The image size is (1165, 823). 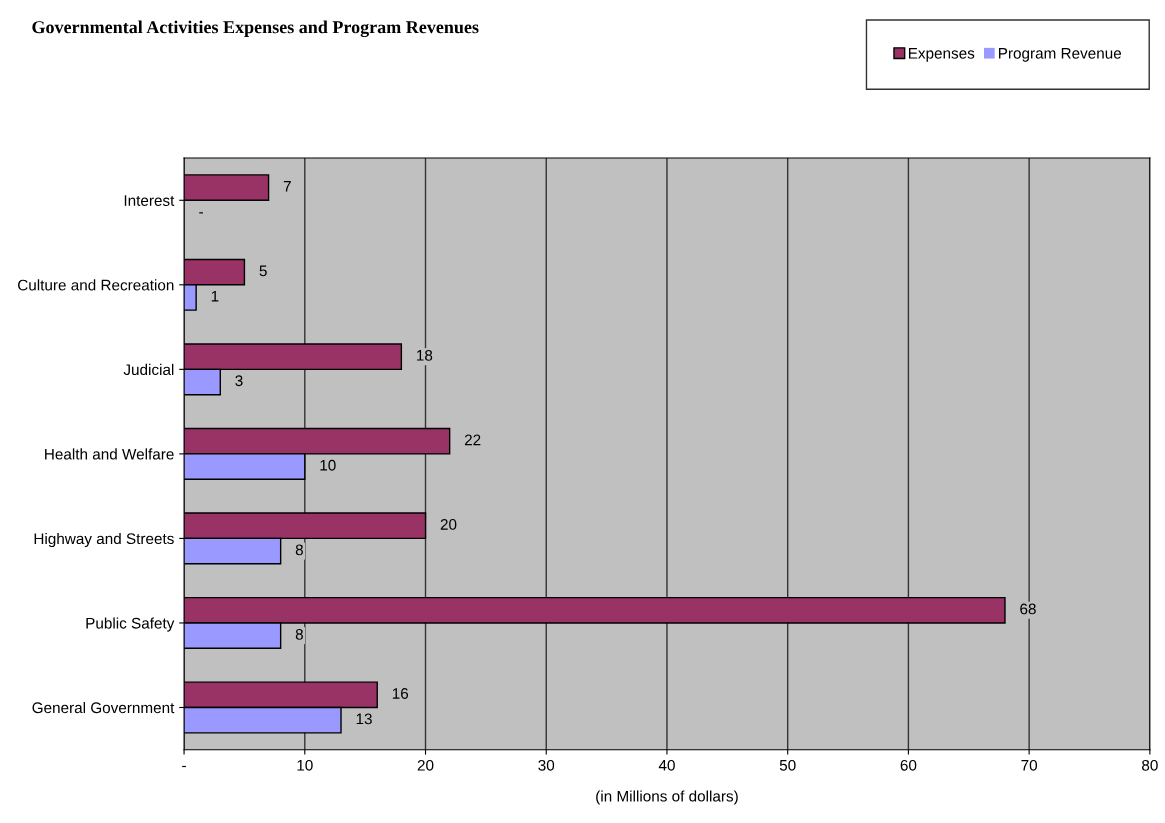 I want to click on legend-label: Expenses, so click(x=941, y=55).